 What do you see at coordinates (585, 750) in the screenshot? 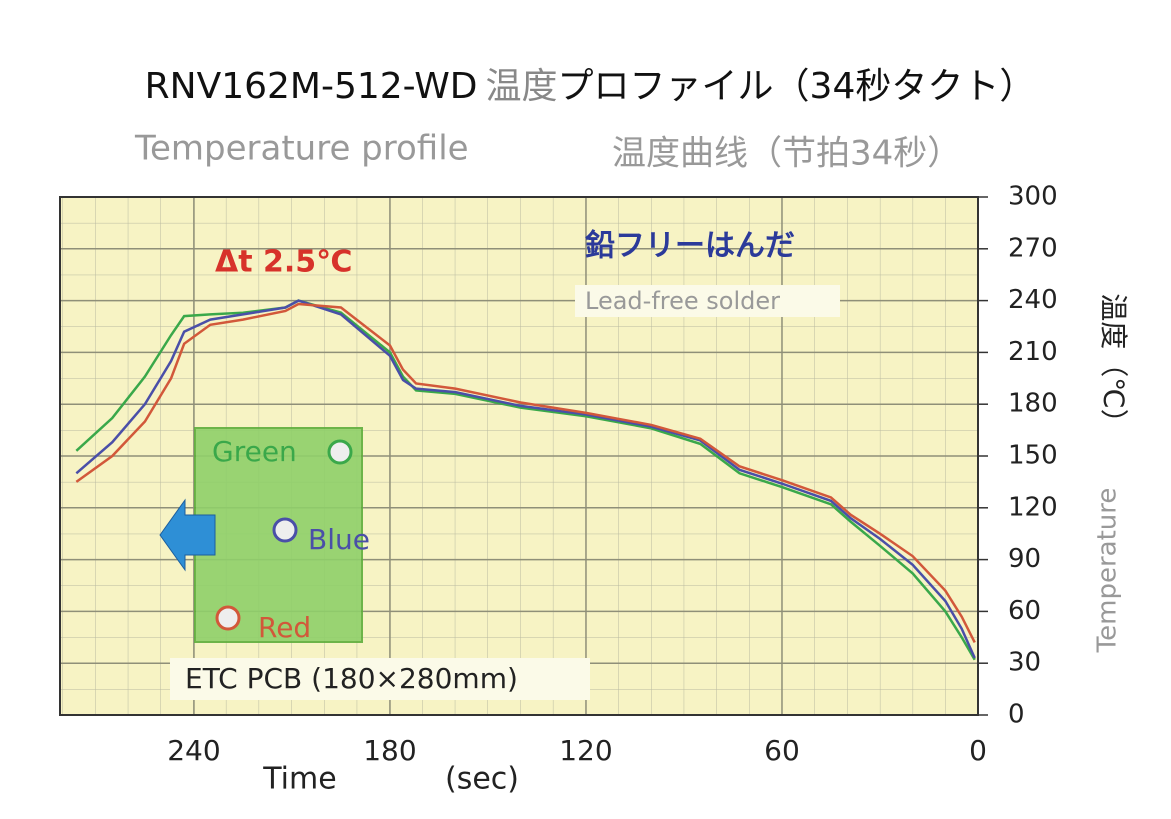
I see `x-tick-label: 120` at bounding box center [585, 750].